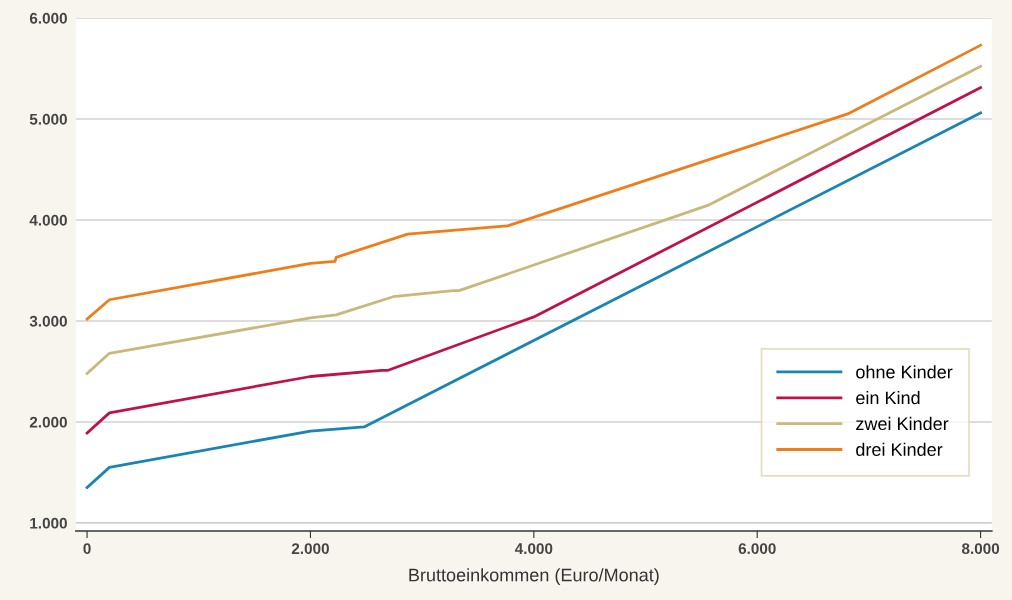 The height and width of the screenshot is (600, 1012). I want to click on x-tick-label: 0, so click(87, 549).